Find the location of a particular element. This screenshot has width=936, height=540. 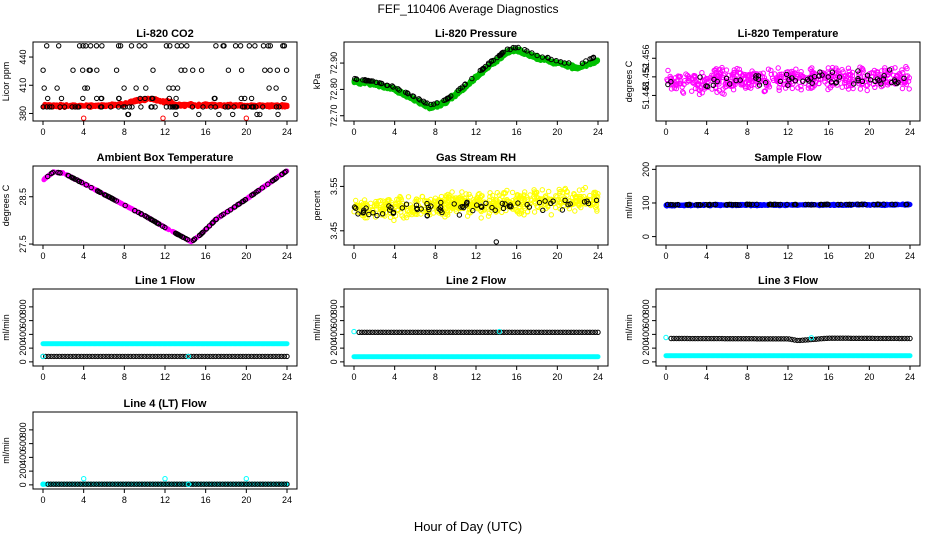

x-tick-label-co2: 24 is located at coordinates (287, 132).